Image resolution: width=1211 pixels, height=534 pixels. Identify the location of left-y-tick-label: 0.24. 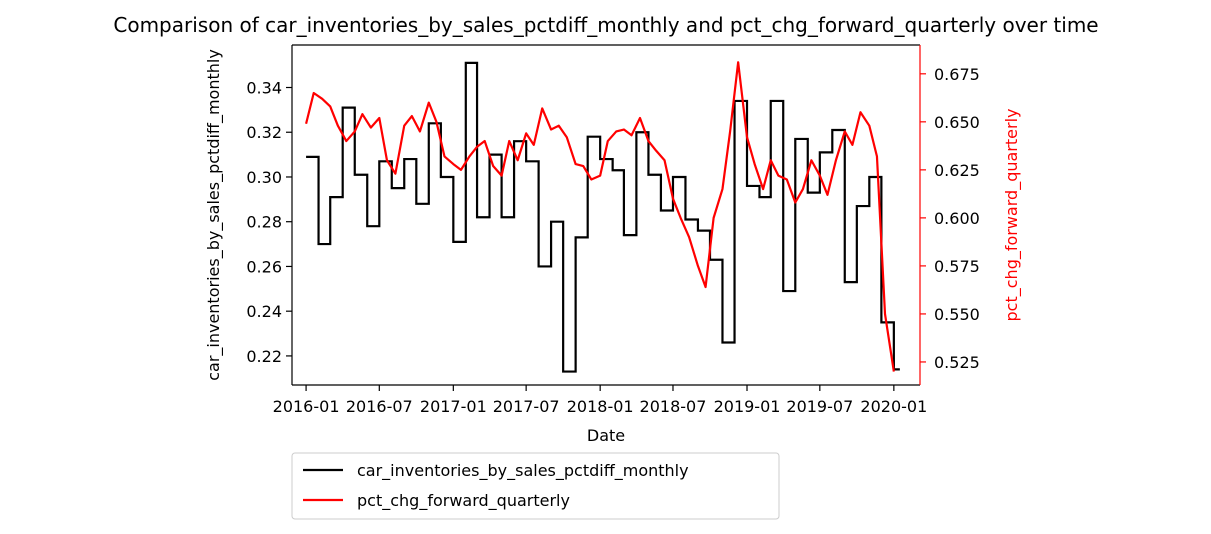
(264, 311).